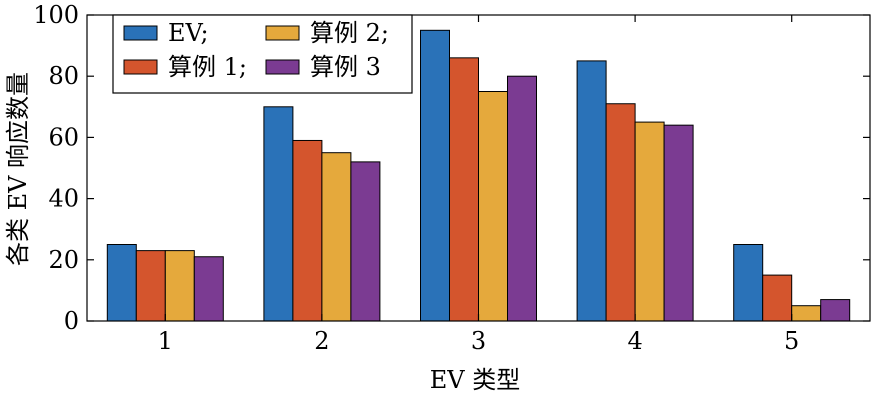 The width and height of the screenshot is (872, 417). Describe the element at coordinates (165, 341) in the screenshot. I see `x-tick-label: 1` at that location.